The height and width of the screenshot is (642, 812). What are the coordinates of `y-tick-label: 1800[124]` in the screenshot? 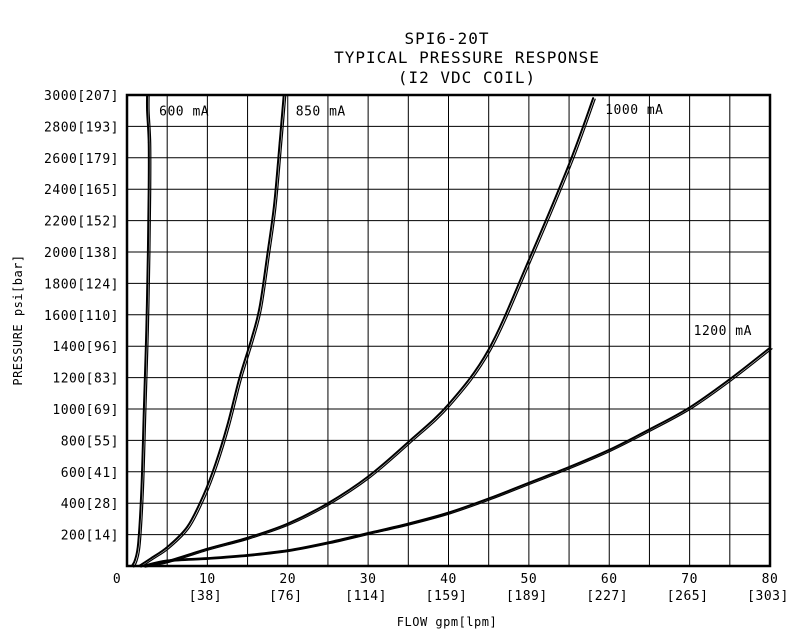 It's located at (81, 284).